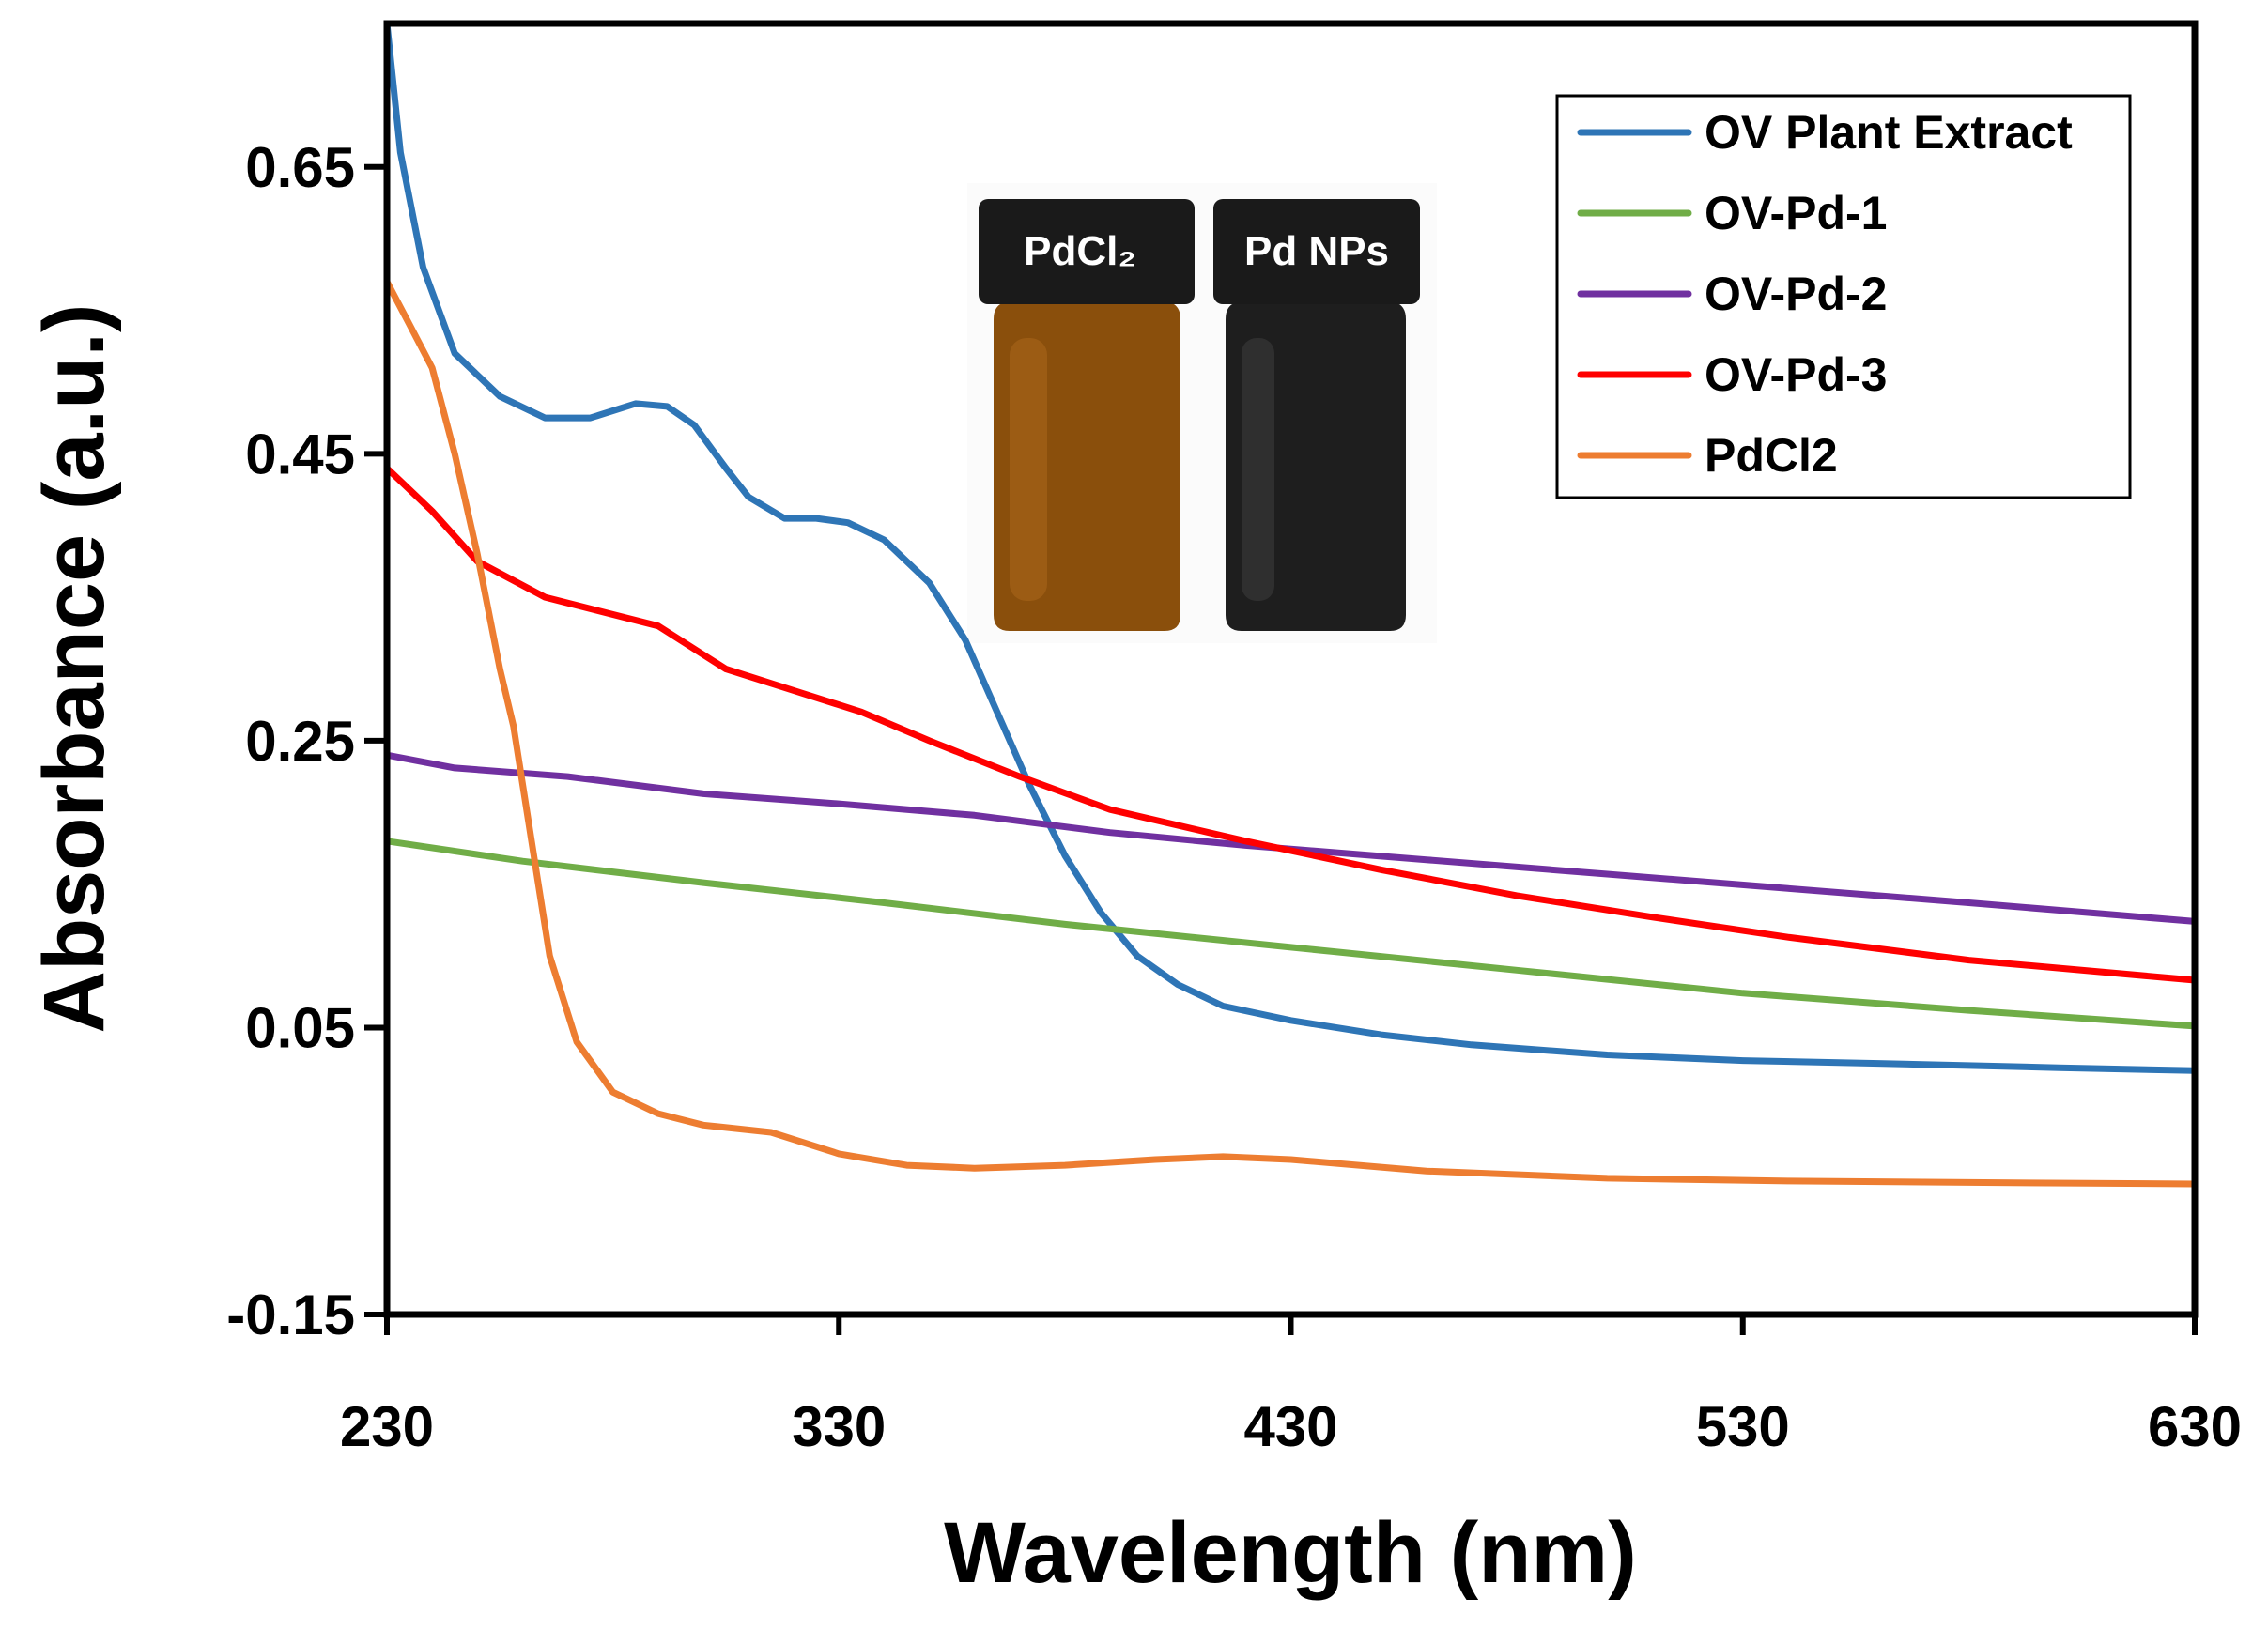 The height and width of the screenshot is (1629, 2268). I want to click on y-tick-label: 0.05, so click(300, 1027).